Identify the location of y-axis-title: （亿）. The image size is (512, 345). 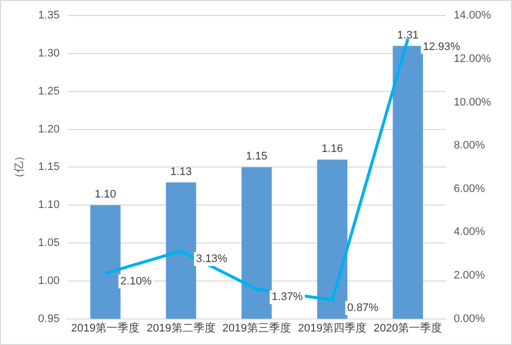
(20, 167).